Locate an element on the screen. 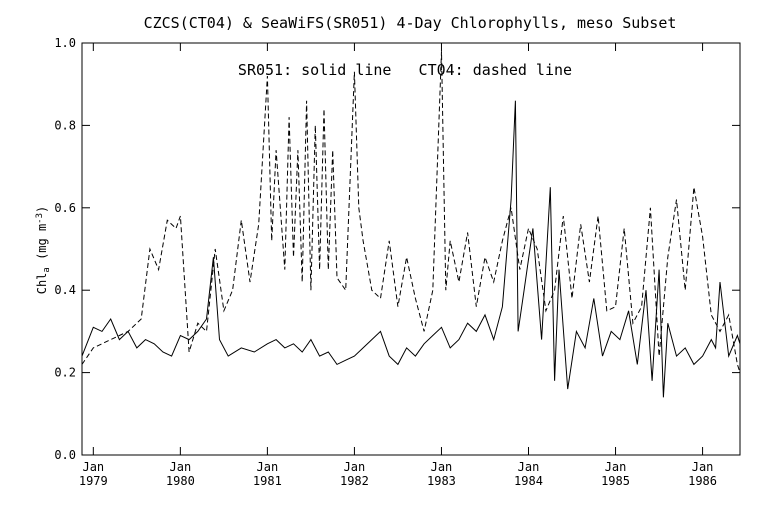 This screenshot has width=768, height=512. y-tick-label: 0.4 is located at coordinates (65, 290).